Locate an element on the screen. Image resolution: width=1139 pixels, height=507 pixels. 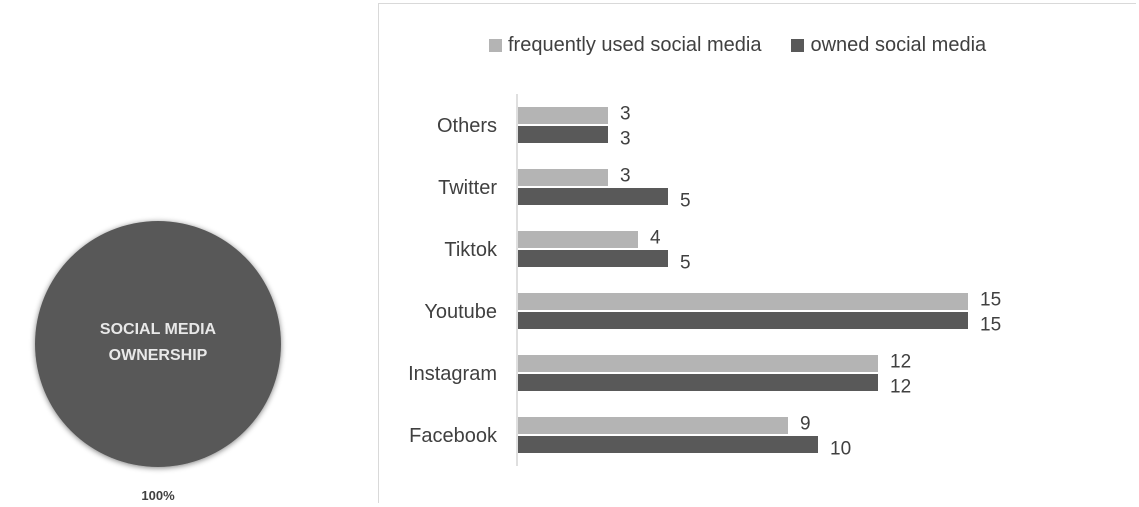
data-label: 9 is located at coordinates (805, 424).